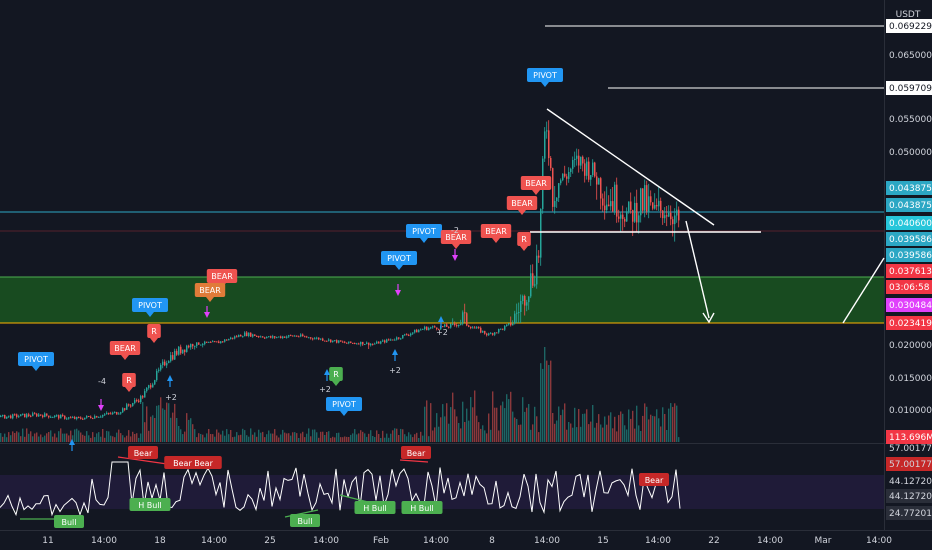 The width and height of the screenshot is (932, 550). Describe the element at coordinates (193, 462) in the screenshot. I see `signal-bear-label: Bear Bear` at that location.